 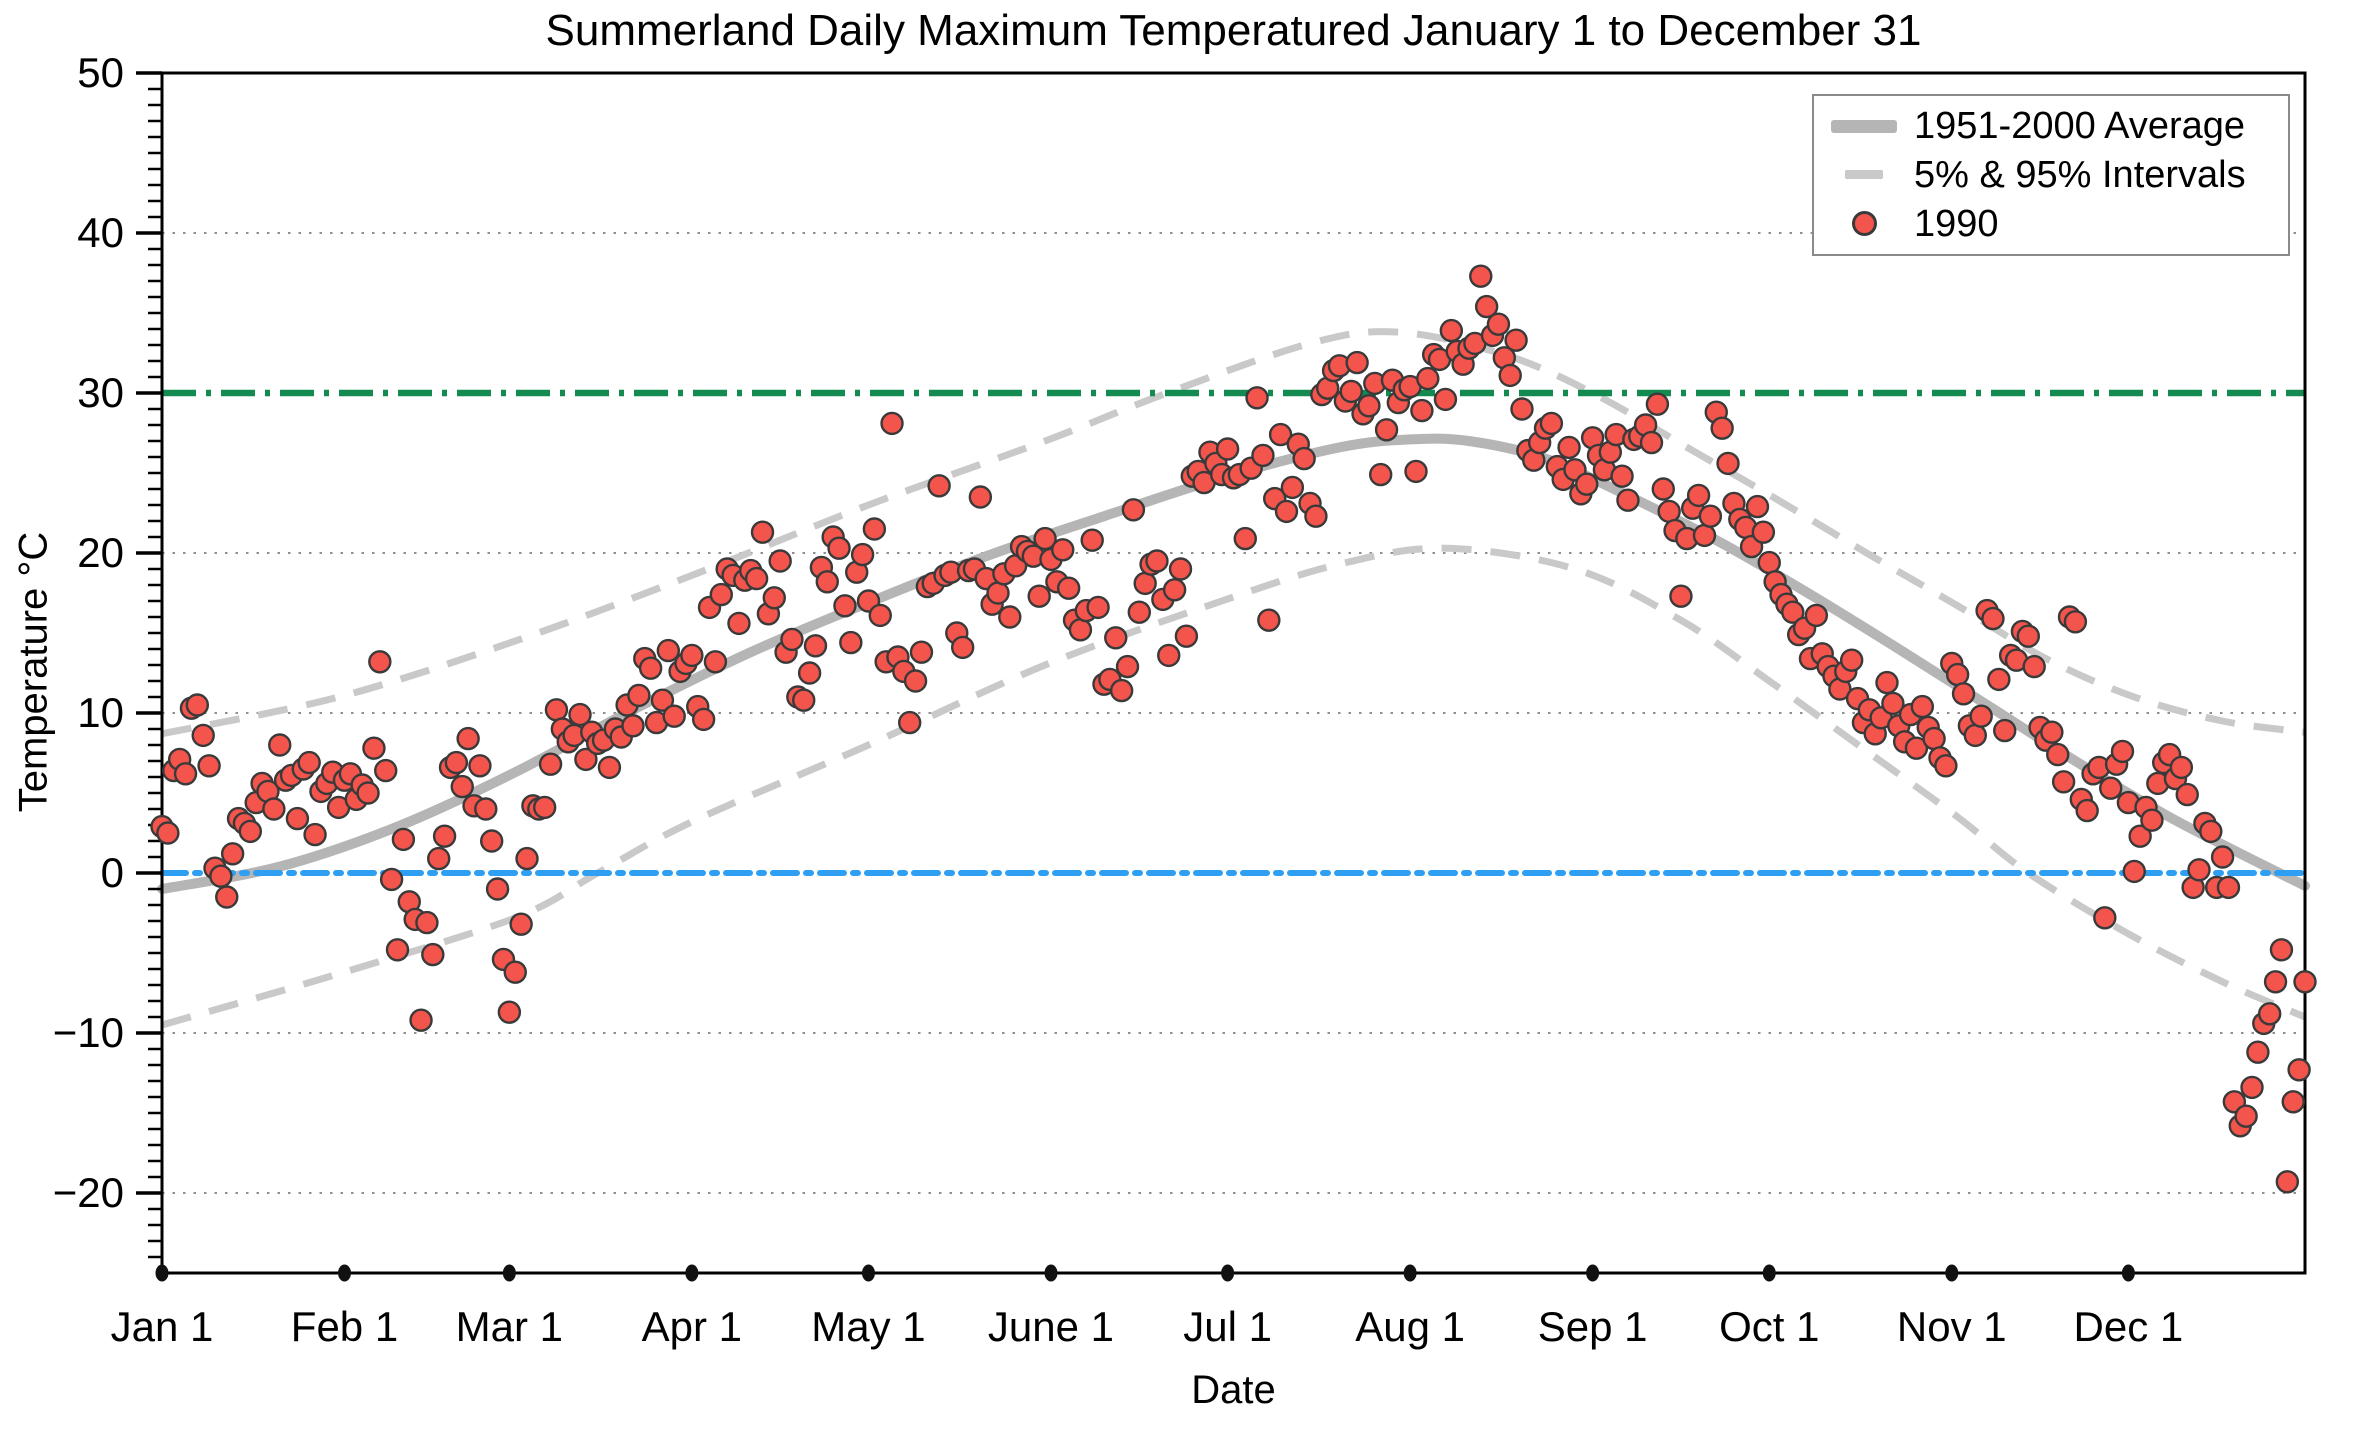 What do you see at coordinates (33, 672) in the screenshot?
I see `y-axis-title: Temperature °C` at bounding box center [33, 672].